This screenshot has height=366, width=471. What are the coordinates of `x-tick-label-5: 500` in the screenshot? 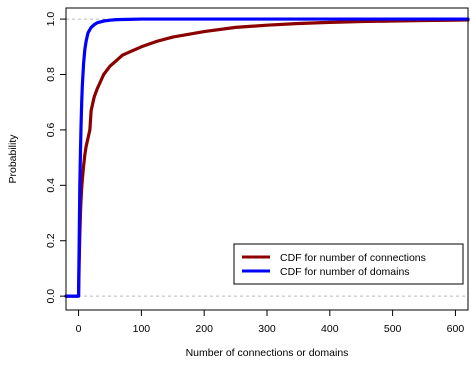 It's located at (393, 329).